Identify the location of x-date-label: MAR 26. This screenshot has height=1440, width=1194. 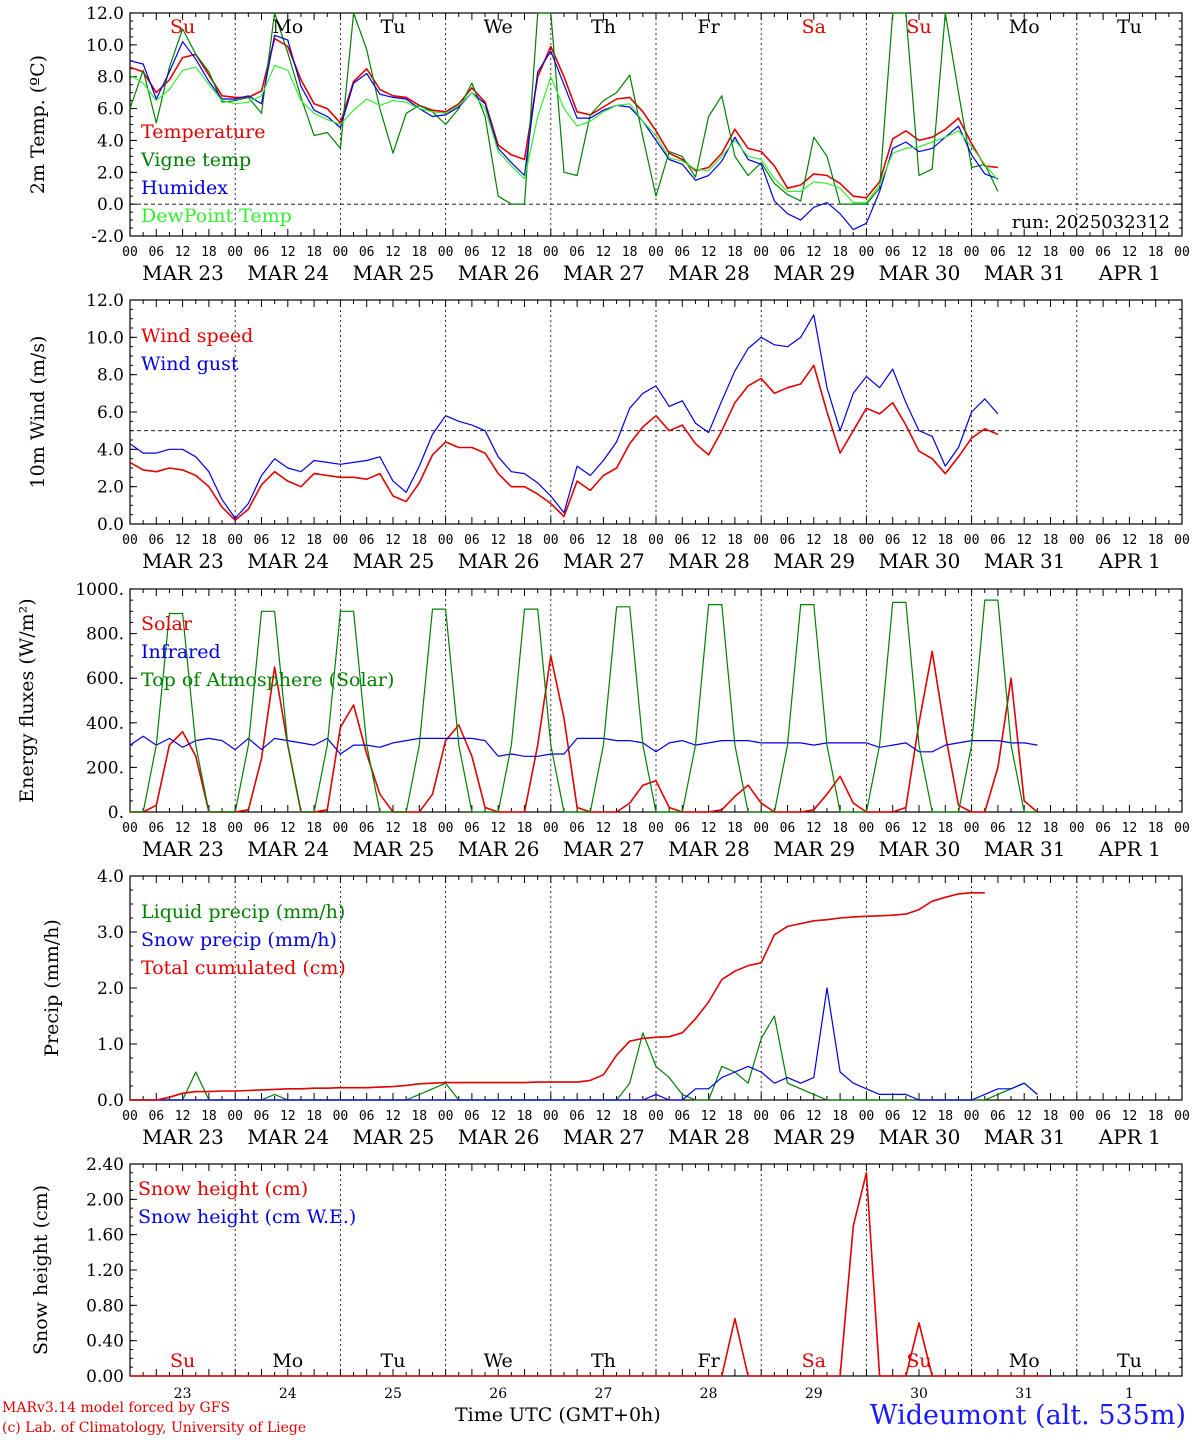
(499, 273).